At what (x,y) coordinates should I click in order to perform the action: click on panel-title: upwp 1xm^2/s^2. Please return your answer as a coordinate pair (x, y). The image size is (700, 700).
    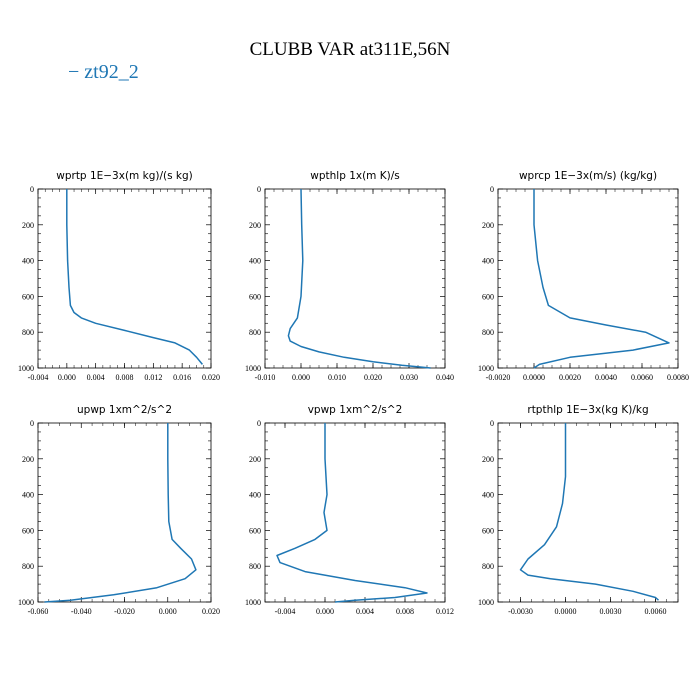
    Looking at the image, I should click on (124, 410).